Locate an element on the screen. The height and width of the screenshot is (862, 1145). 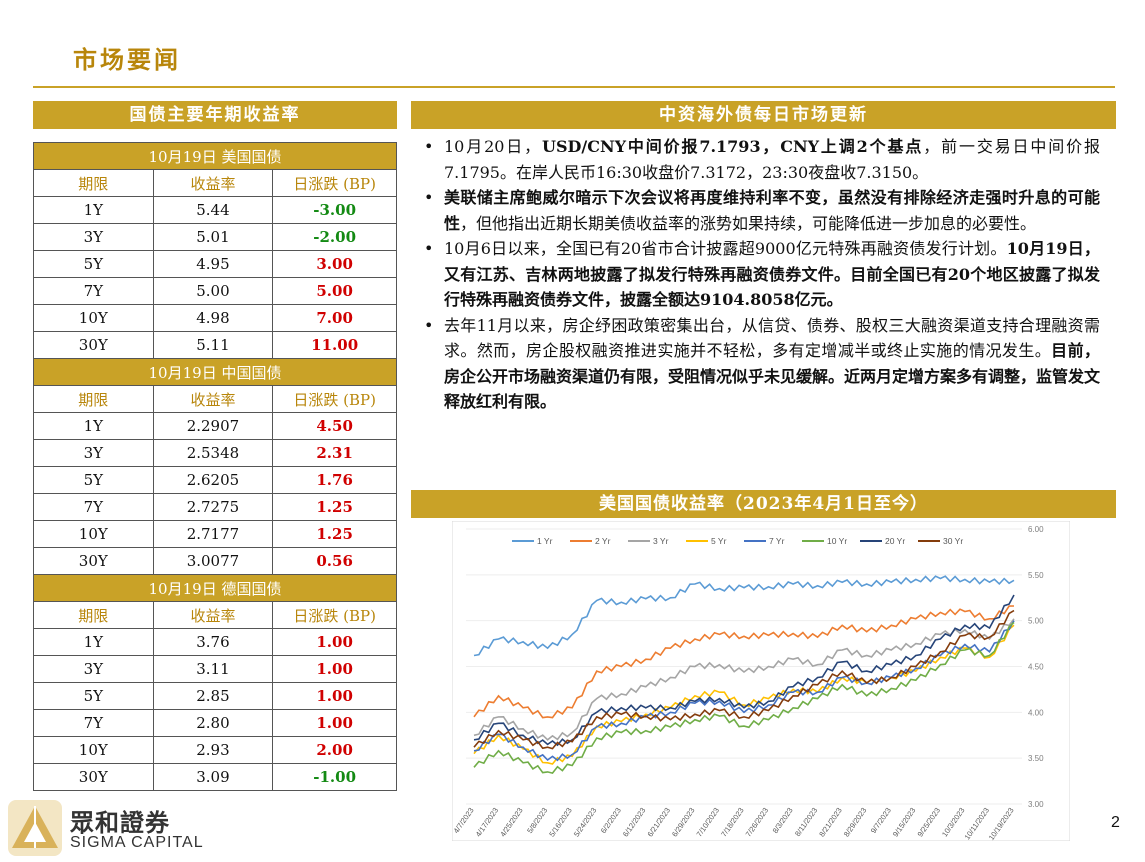
table-row: 7Y 5.00 5.00 is located at coordinates (215, 291).